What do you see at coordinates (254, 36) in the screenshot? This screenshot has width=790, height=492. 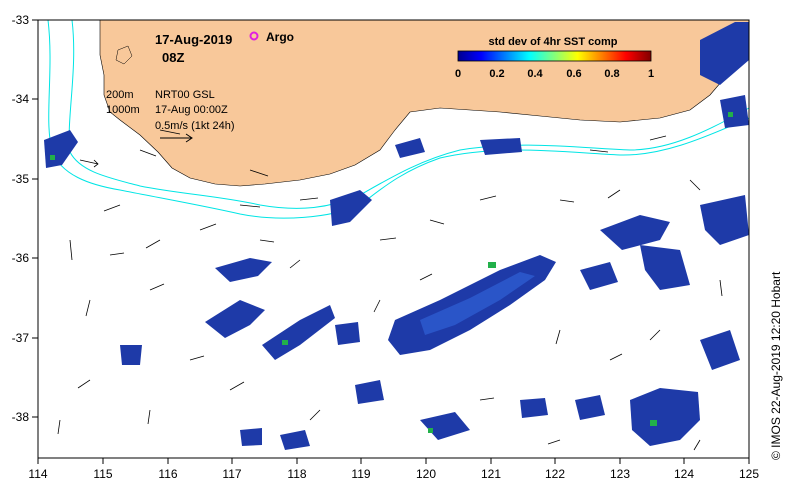 I see `argo-marker-icon` at bounding box center [254, 36].